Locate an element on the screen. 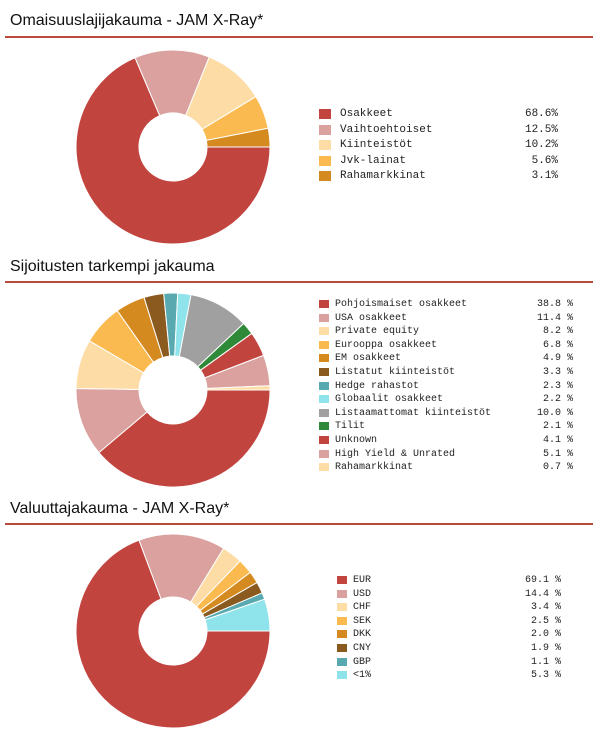  legend-label: Unknown is located at coordinates (356, 440).